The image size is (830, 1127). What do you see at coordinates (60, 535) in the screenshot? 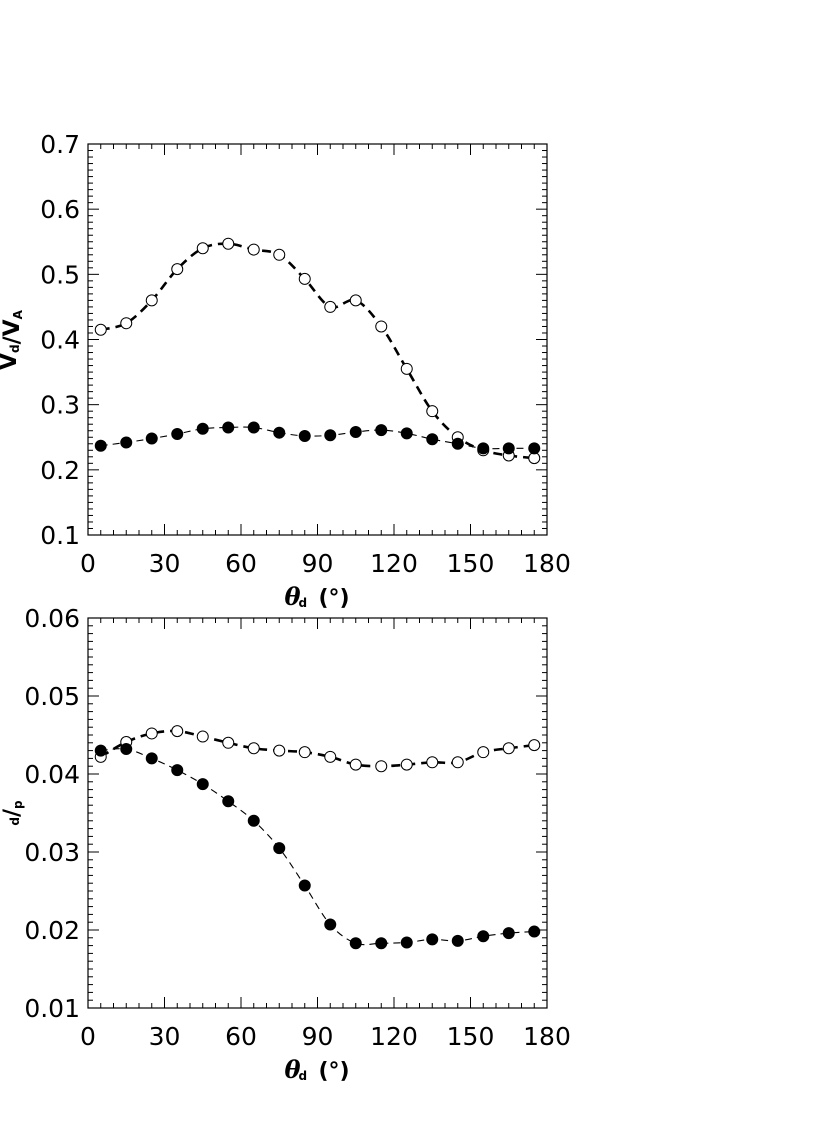
I see `y-tick-label: 0.1` at bounding box center [60, 535].